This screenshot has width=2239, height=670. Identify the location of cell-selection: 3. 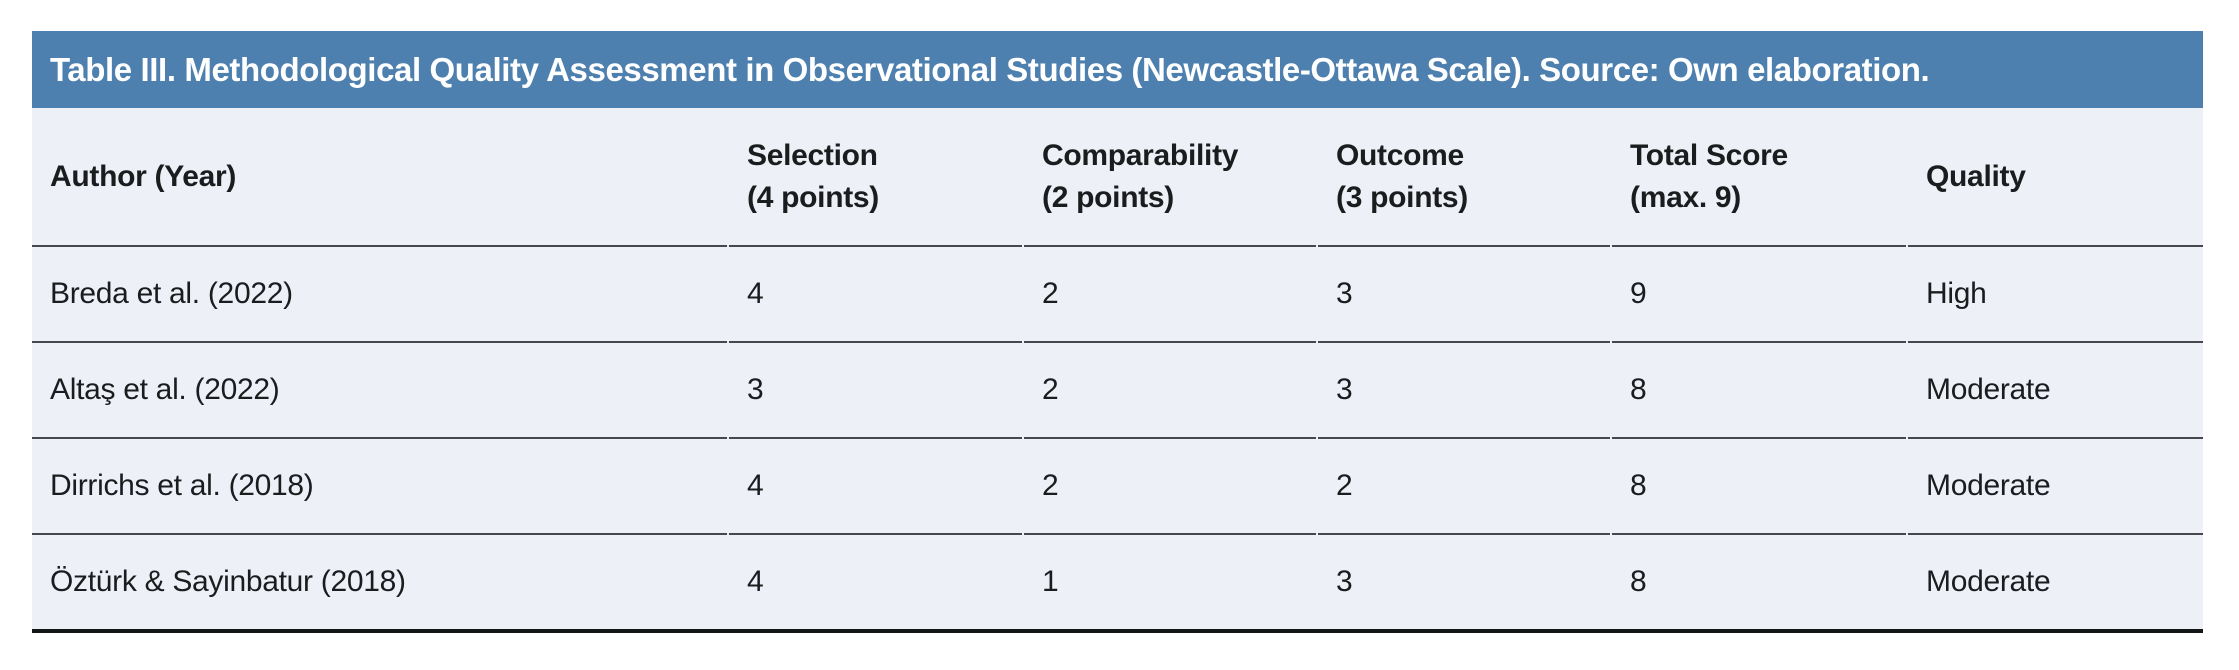
(875, 389).